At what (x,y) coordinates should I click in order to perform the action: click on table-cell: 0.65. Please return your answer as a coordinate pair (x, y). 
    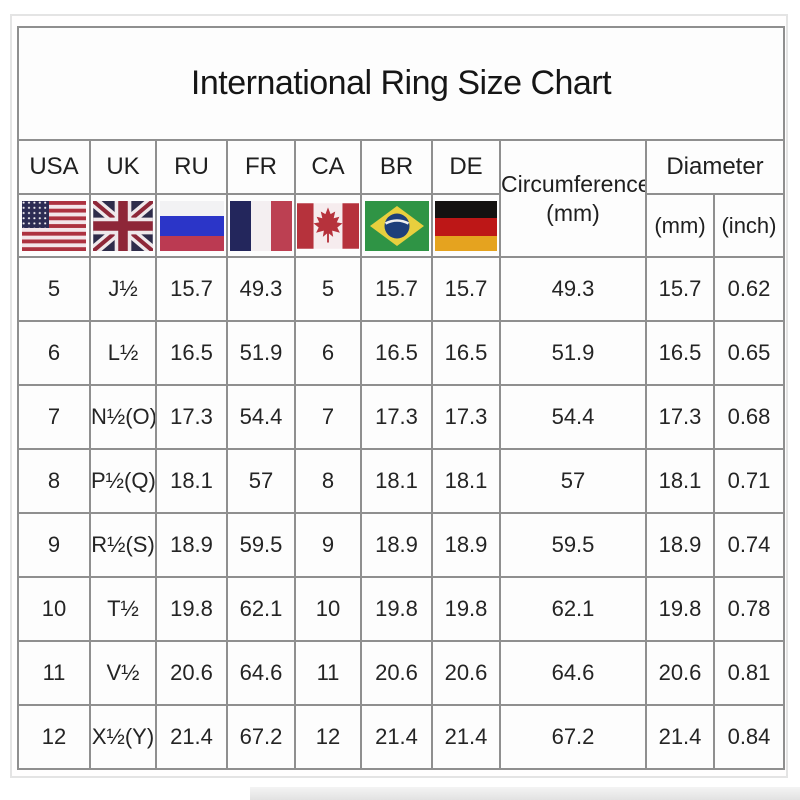
    Looking at the image, I should click on (749, 353).